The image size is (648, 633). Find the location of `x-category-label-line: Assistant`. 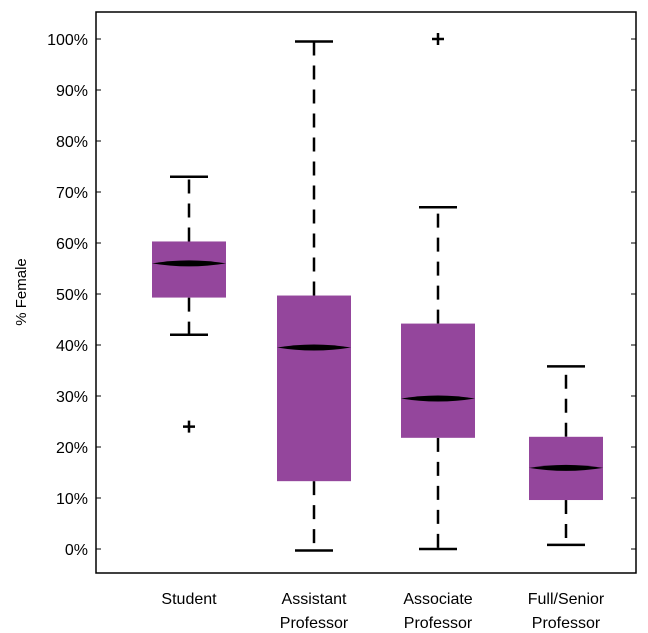

x-category-label-line: Assistant is located at coordinates (314, 599).